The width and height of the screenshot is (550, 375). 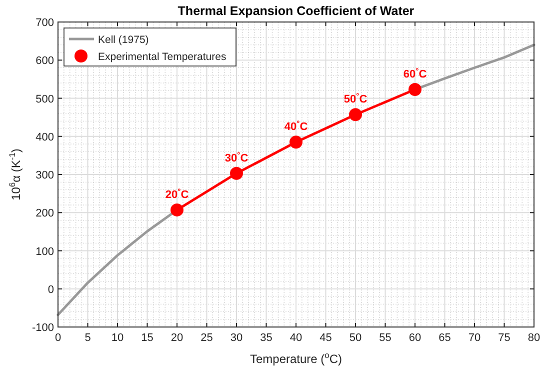 I want to click on legend-label: Experimental Temperatures, so click(x=162, y=57).